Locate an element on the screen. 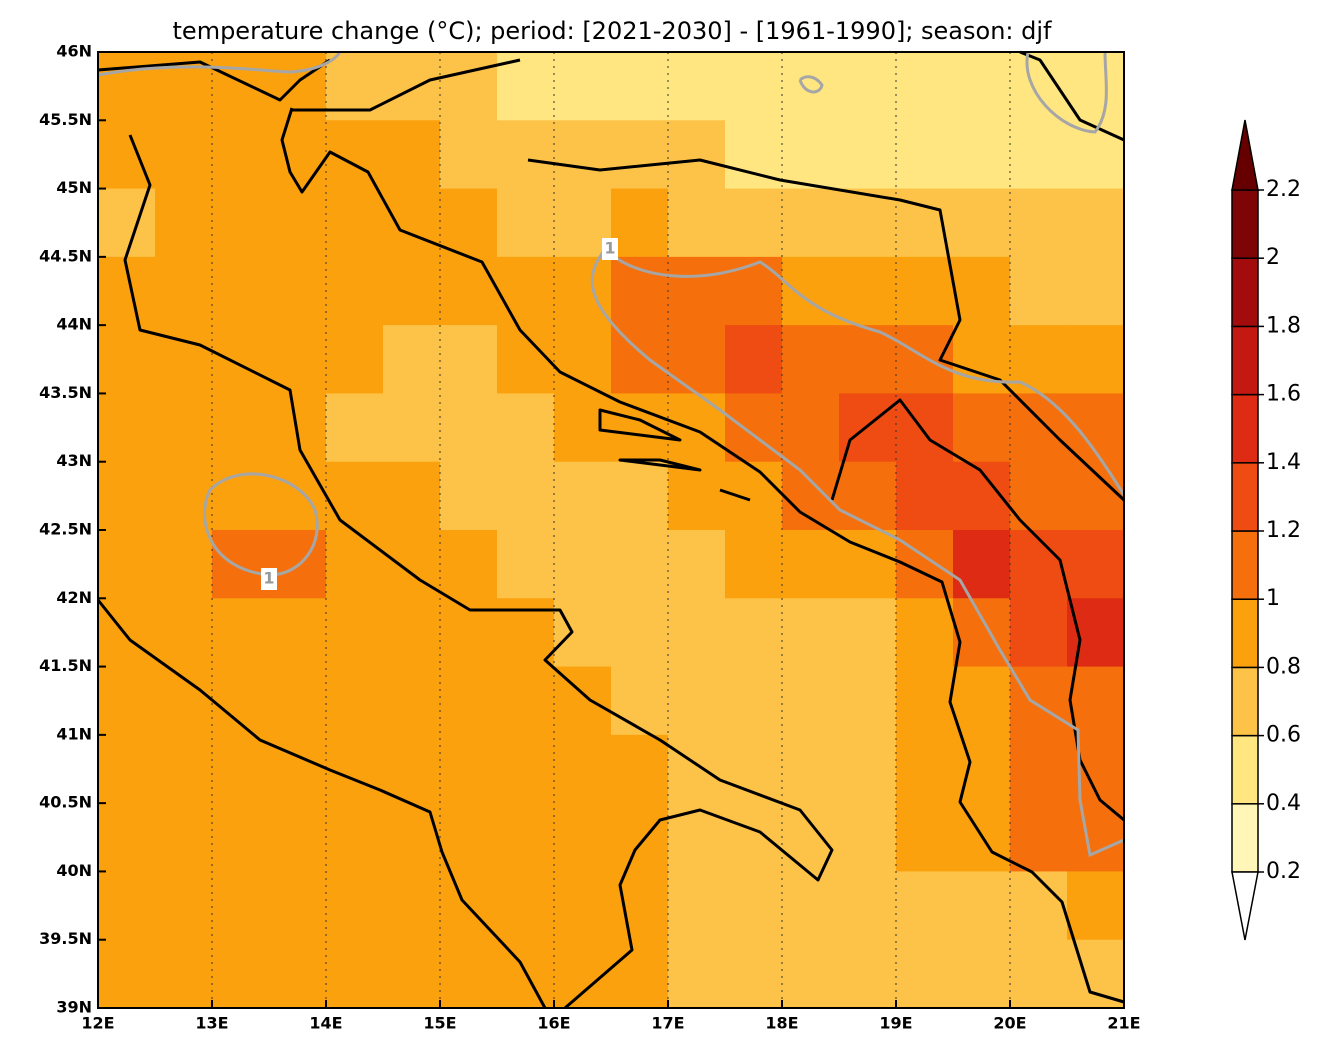  contour-line is located at coordinates (865, 372).